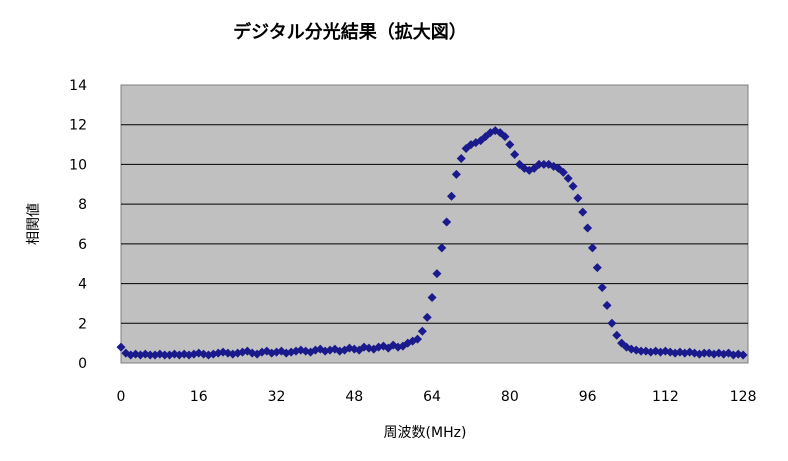 This screenshot has height=461, width=788. I want to click on x-axis-label: 周波数(MHz), so click(425, 433).